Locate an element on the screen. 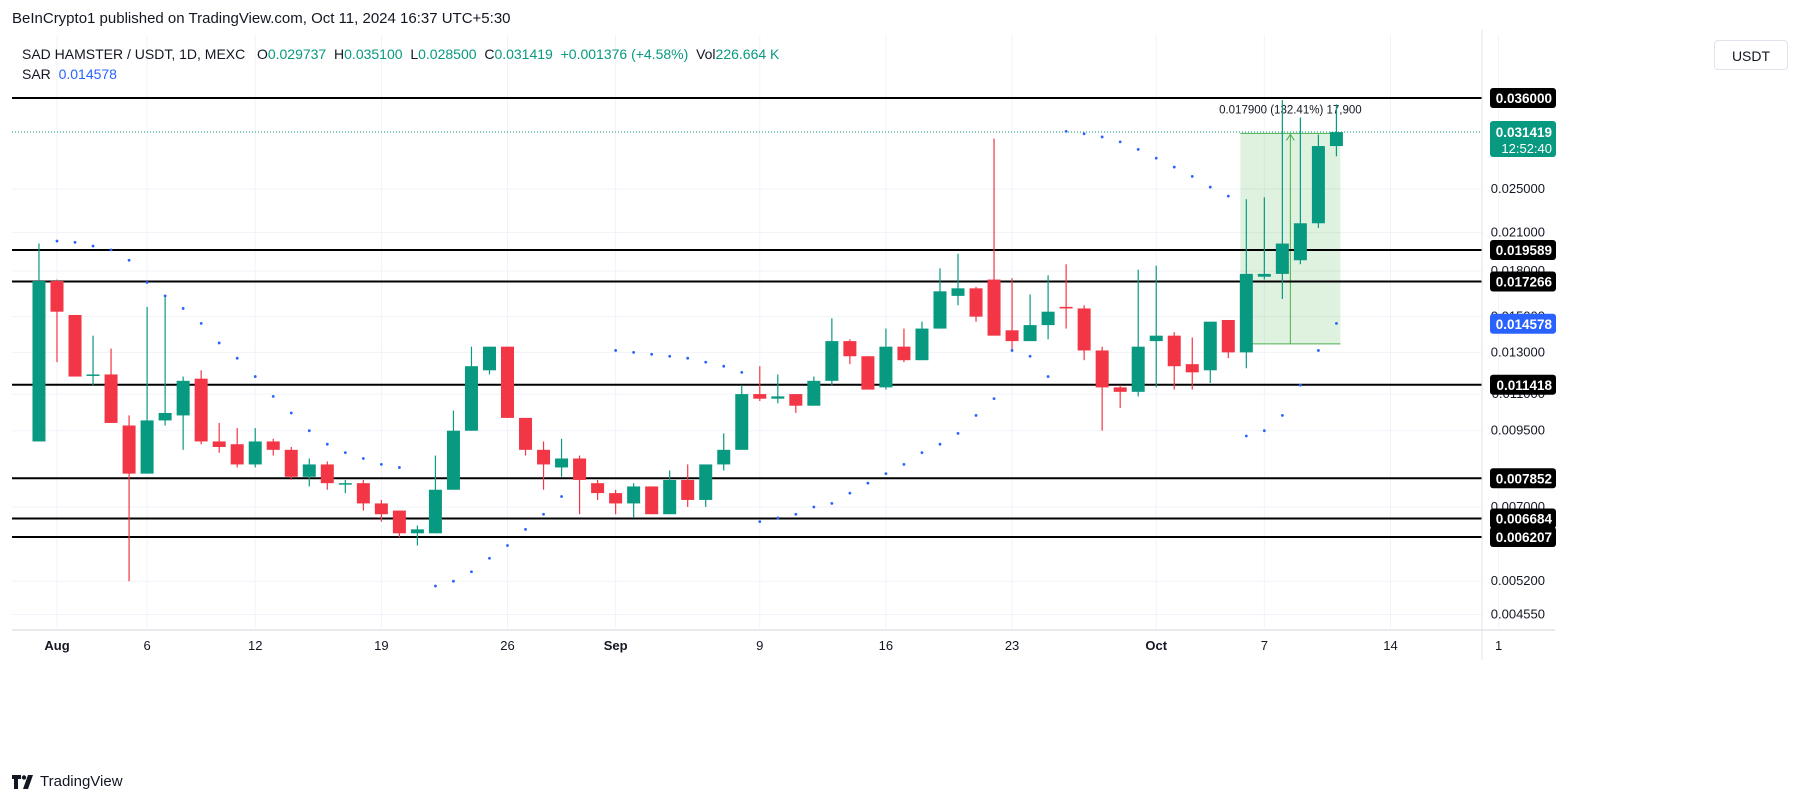 The image size is (1805, 803). sar-value: 0.014578 is located at coordinates (87, 74).